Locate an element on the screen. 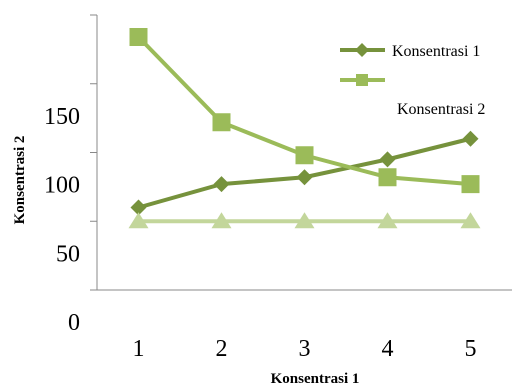 The width and height of the screenshot is (521, 385). y-tick-labels: 0 50 100 150 is located at coordinates (70, 175).